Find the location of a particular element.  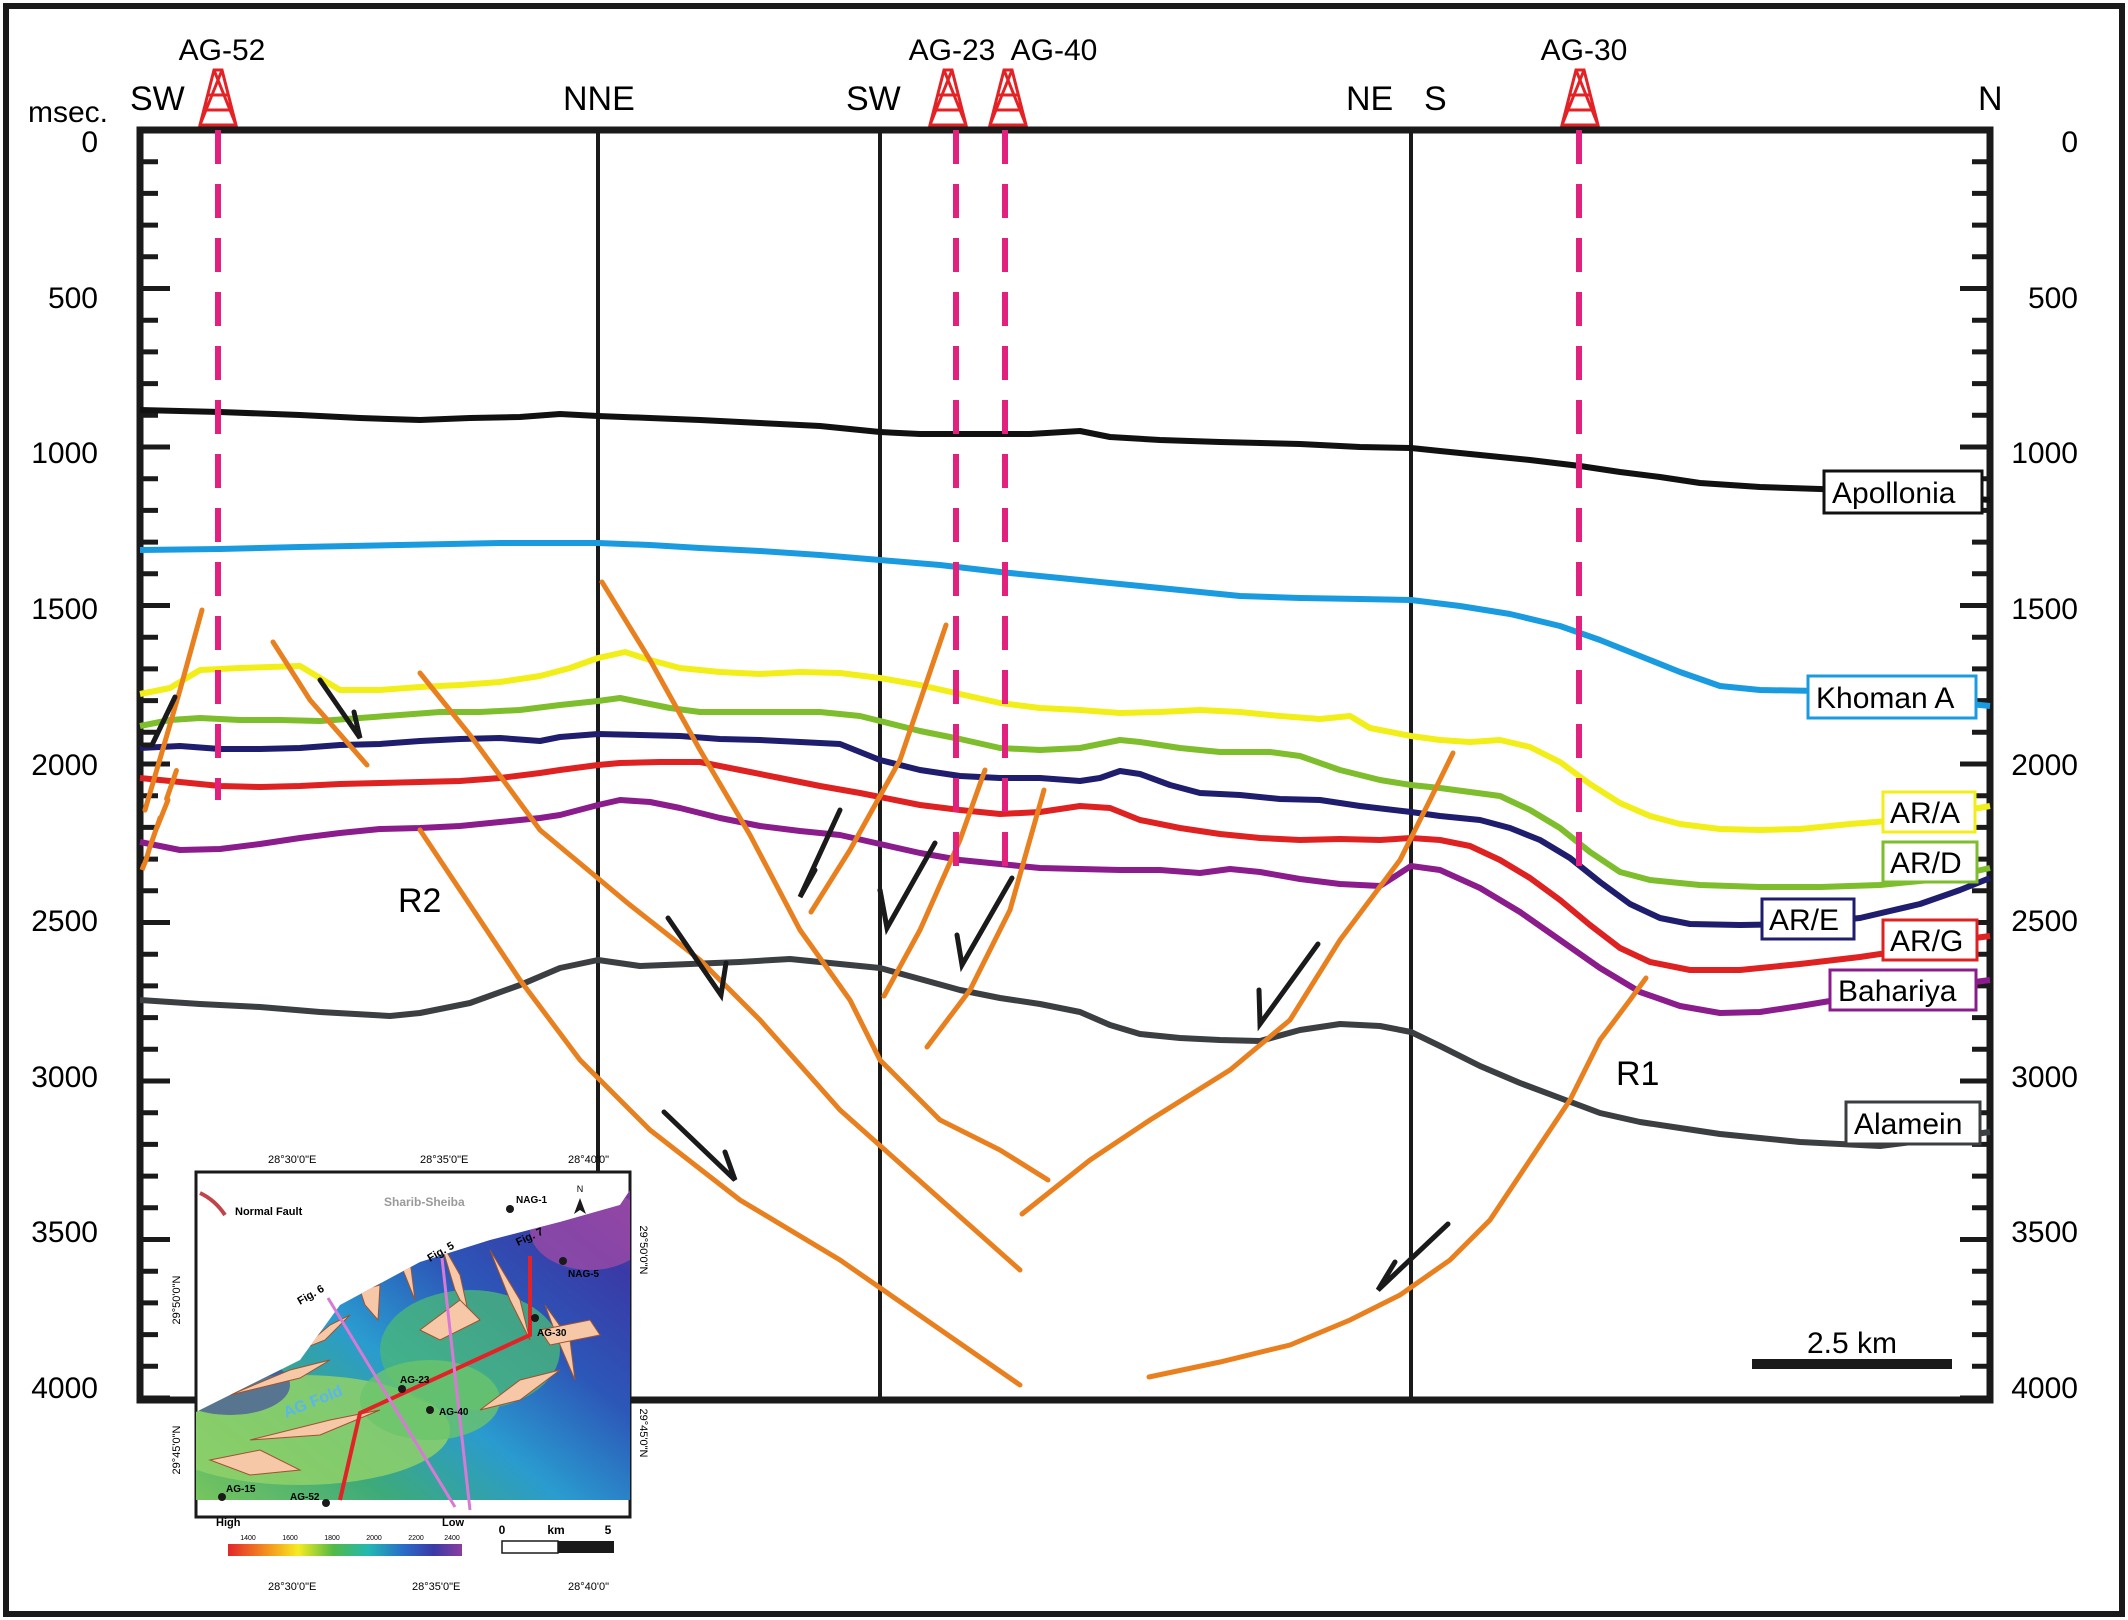

direction-s: S is located at coordinates (1435, 99).